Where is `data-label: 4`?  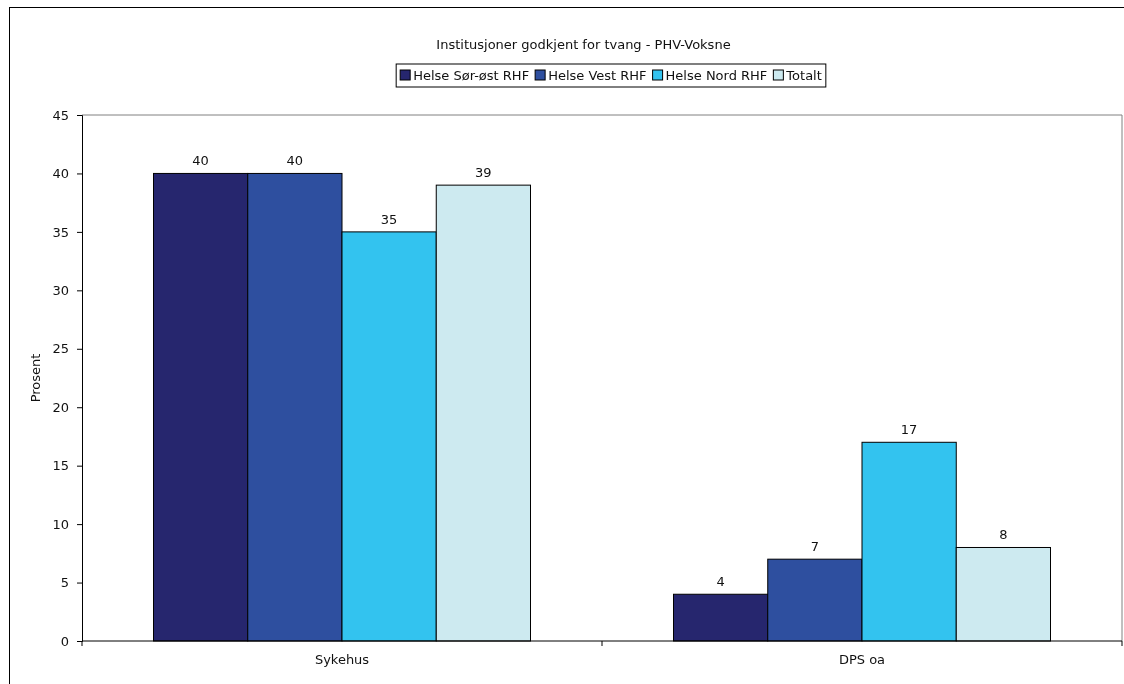
data-label: 4 is located at coordinates (720, 582).